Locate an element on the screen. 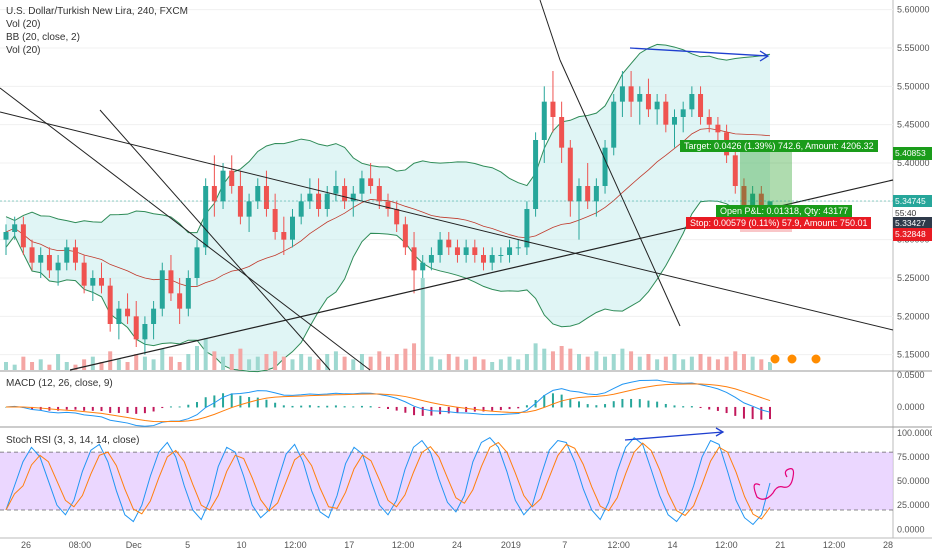 The height and width of the screenshot is (550, 932). stoch-d-line is located at coordinates (388, 480).